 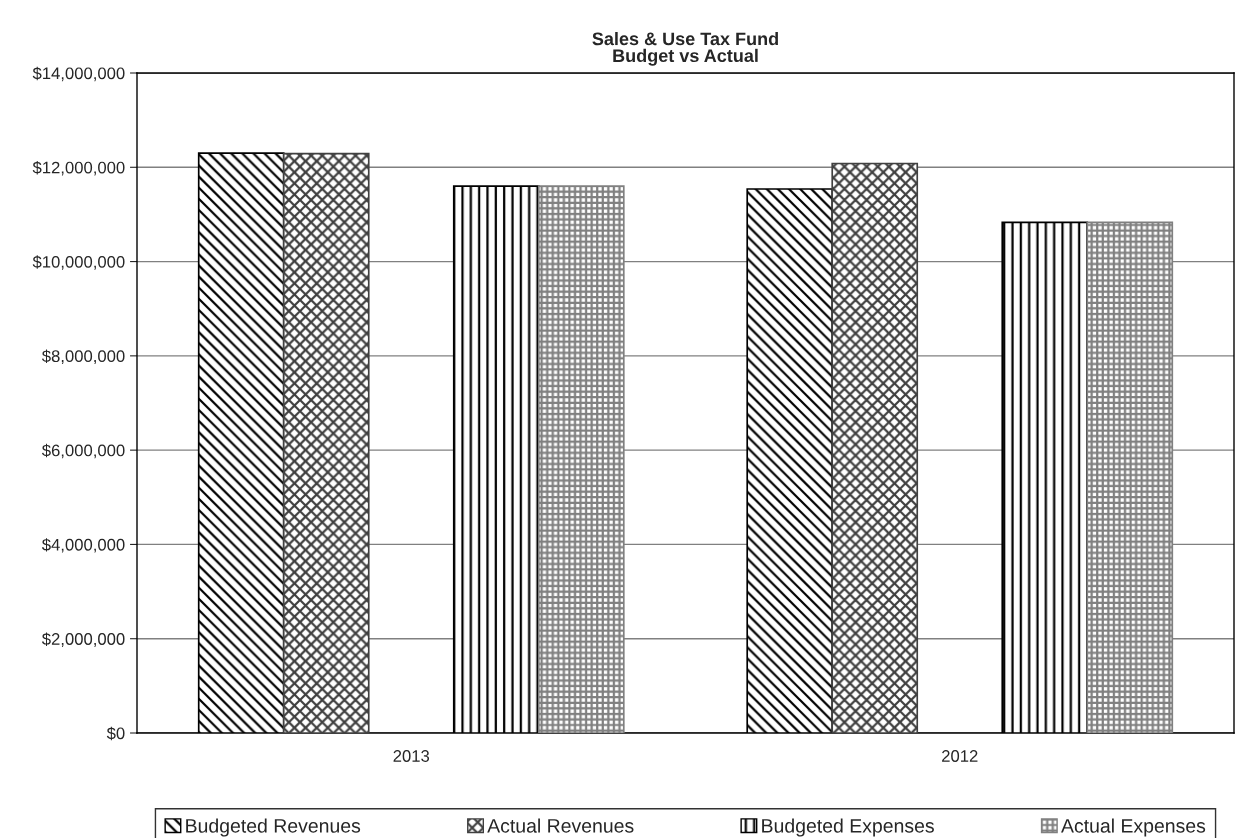 What do you see at coordinates (848, 827) in the screenshot?
I see `legend-label: Budgeted Expenses` at bounding box center [848, 827].